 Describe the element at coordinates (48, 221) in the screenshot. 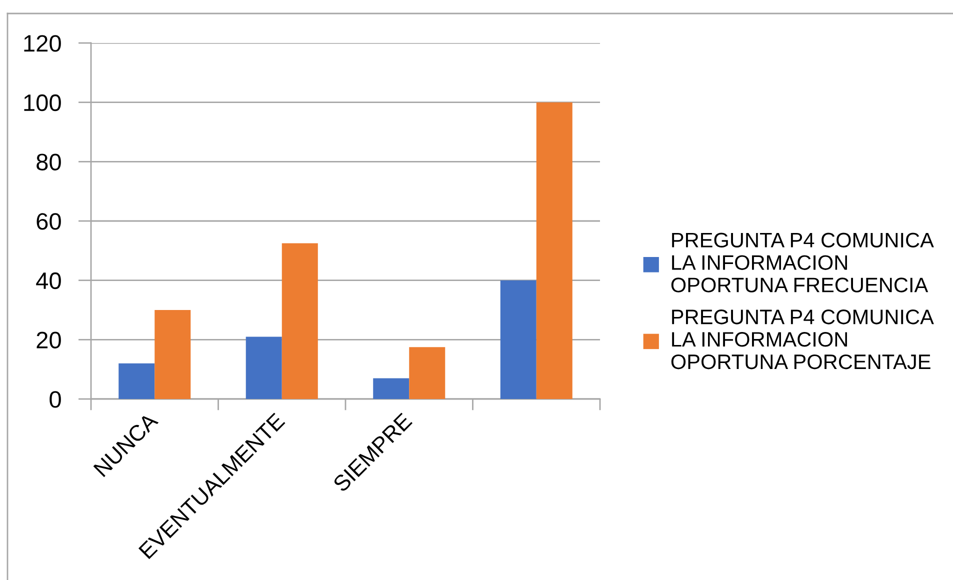

I see `y-tick-label: 60` at that location.